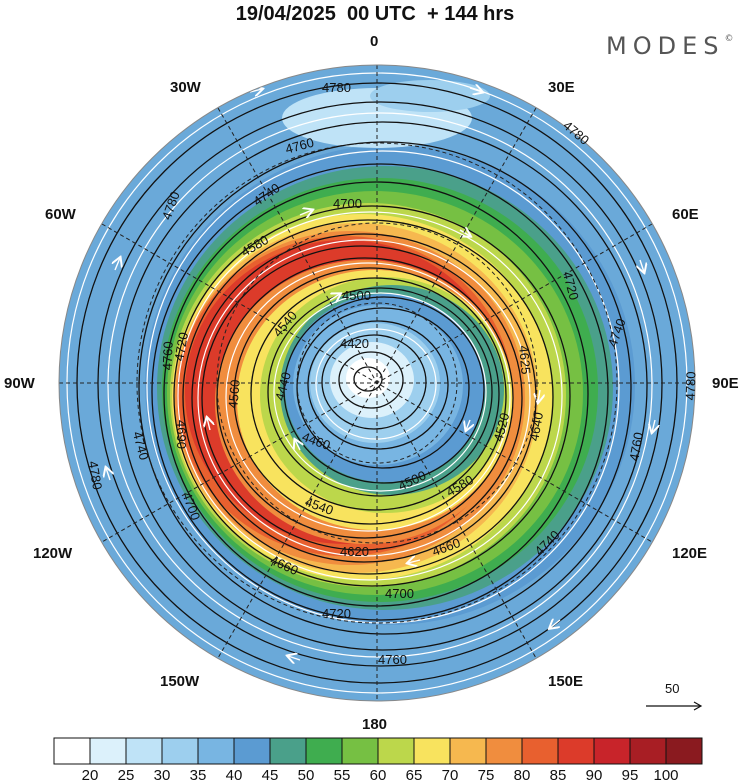 The height and width of the screenshot is (782, 750). I want to click on lon-label-30w: 30W, so click(185, 87).